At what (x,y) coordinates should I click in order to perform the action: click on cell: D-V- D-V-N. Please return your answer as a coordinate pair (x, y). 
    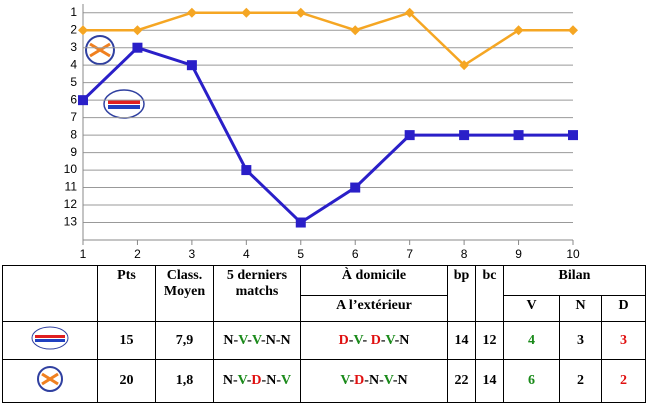
    Looking at the image, I should click on (374, 340).